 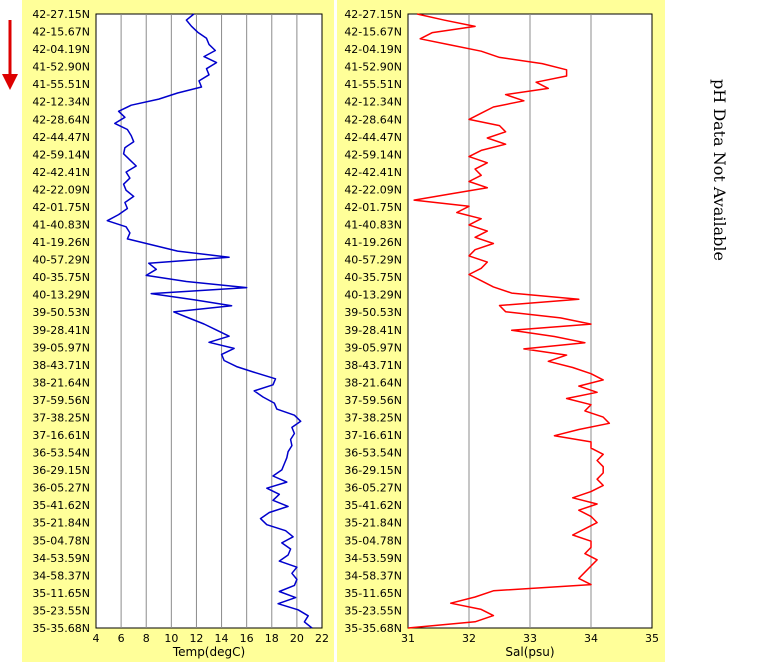 What do you see at coordinates (61, 225) in the screenshot?
I see `temp-y-tick-label: 41-40.83N` at bounding box center [61, 225].